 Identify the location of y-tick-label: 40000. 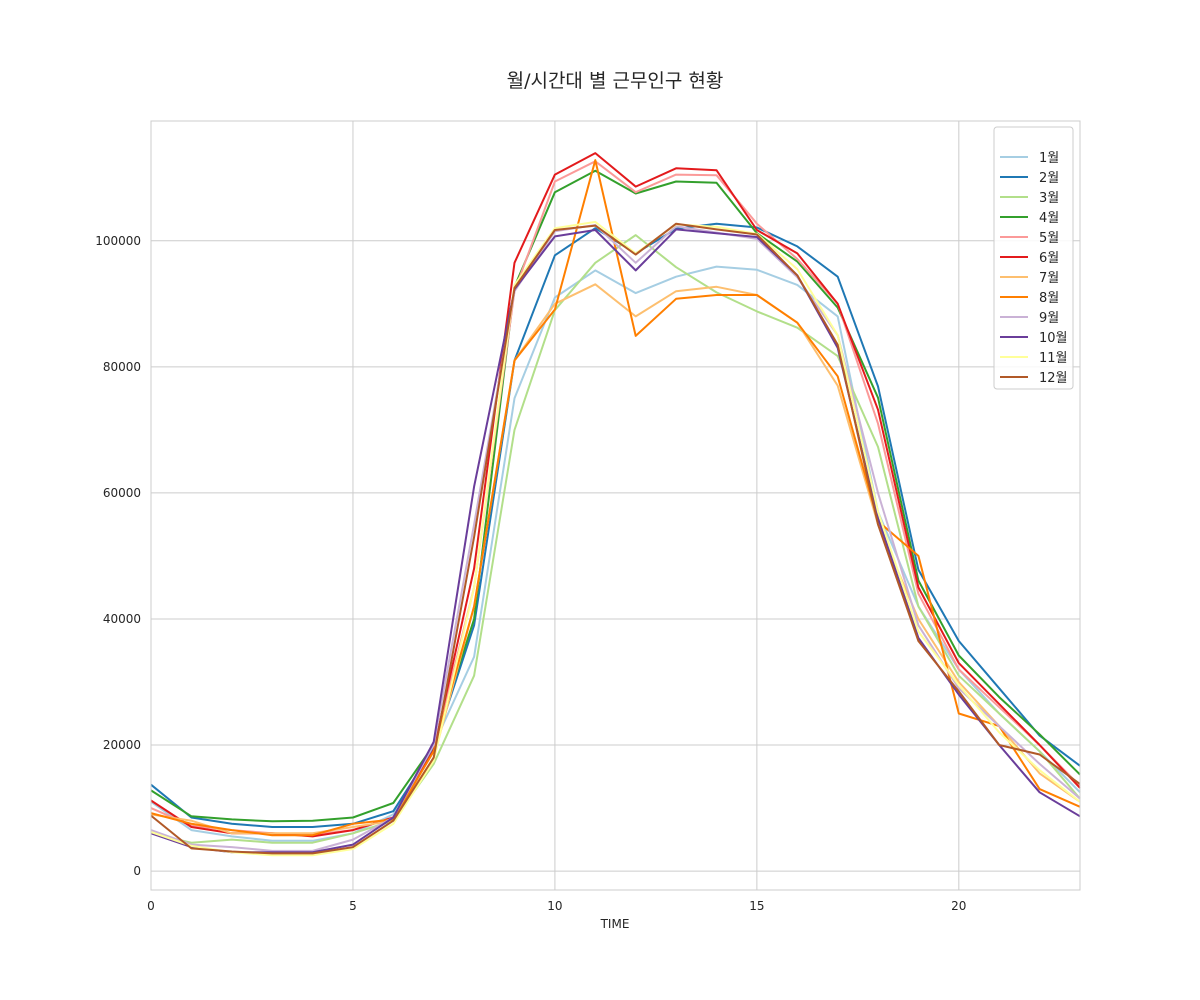
(122, 619).